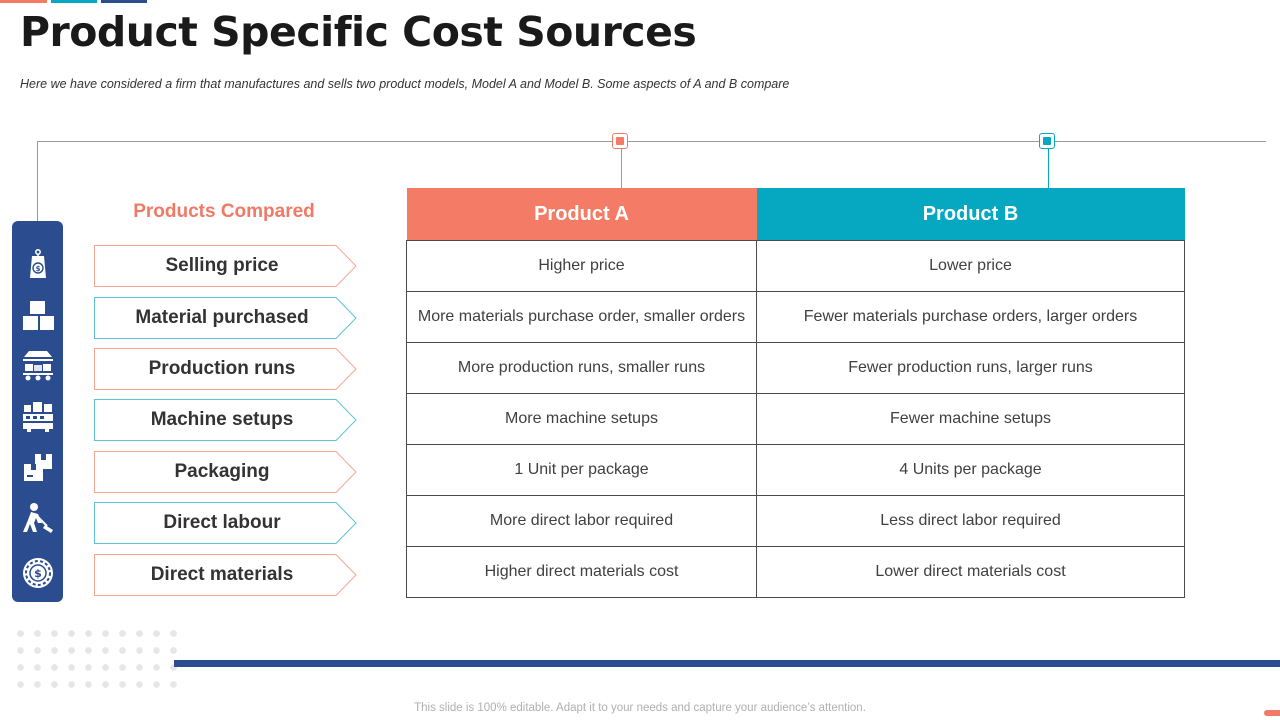 This screenshot has width=1280, height=720. I want to click on compared-item-material-purchased: Material purchased, so click(226, 318).